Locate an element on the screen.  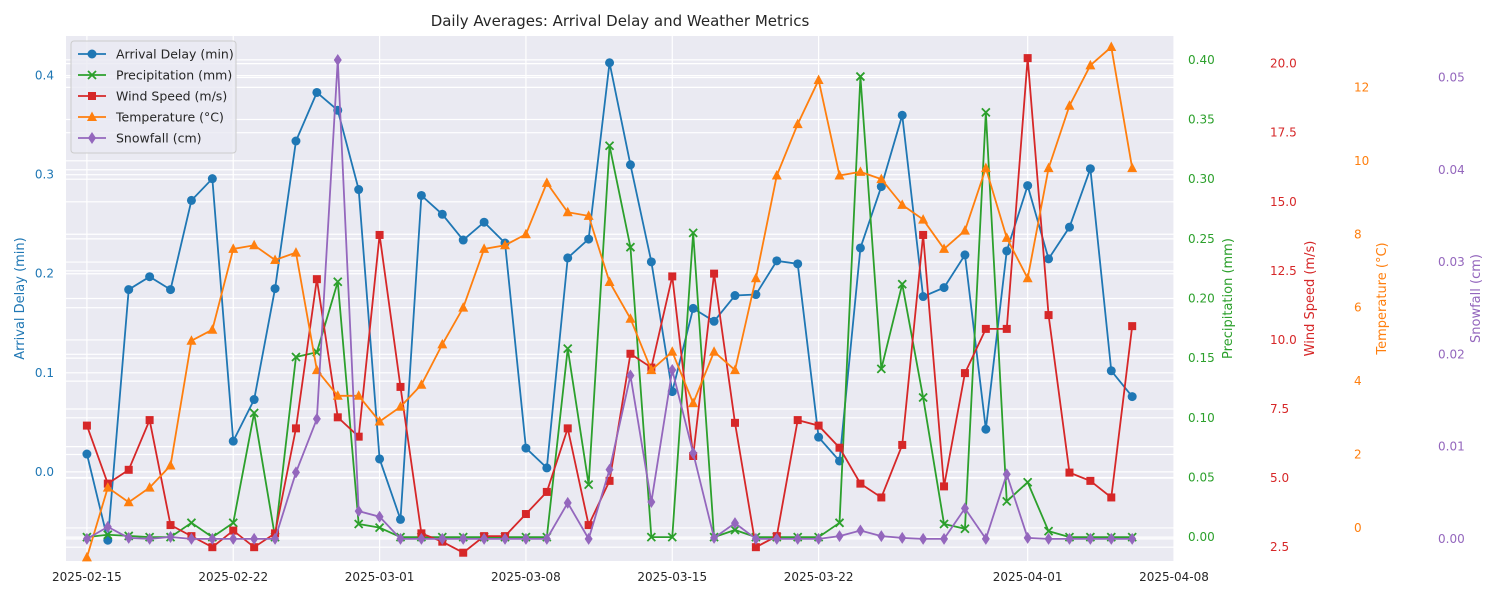
y-tick-label: 15.0 is located at coordinates (1283, 202).